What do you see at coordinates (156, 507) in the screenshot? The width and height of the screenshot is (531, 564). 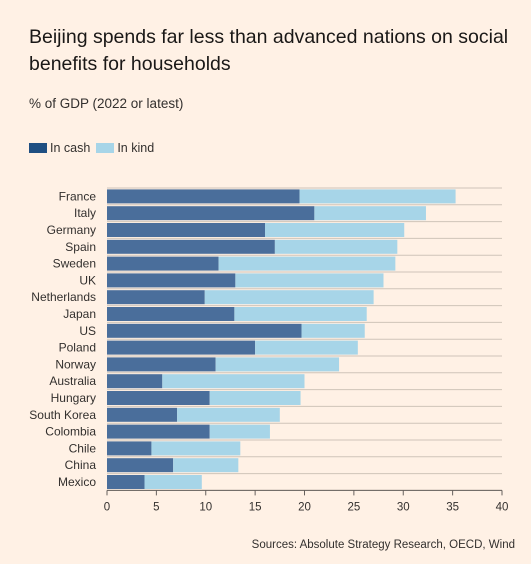 I see `x-tick-label: 5` at bounding box center [156, 507].